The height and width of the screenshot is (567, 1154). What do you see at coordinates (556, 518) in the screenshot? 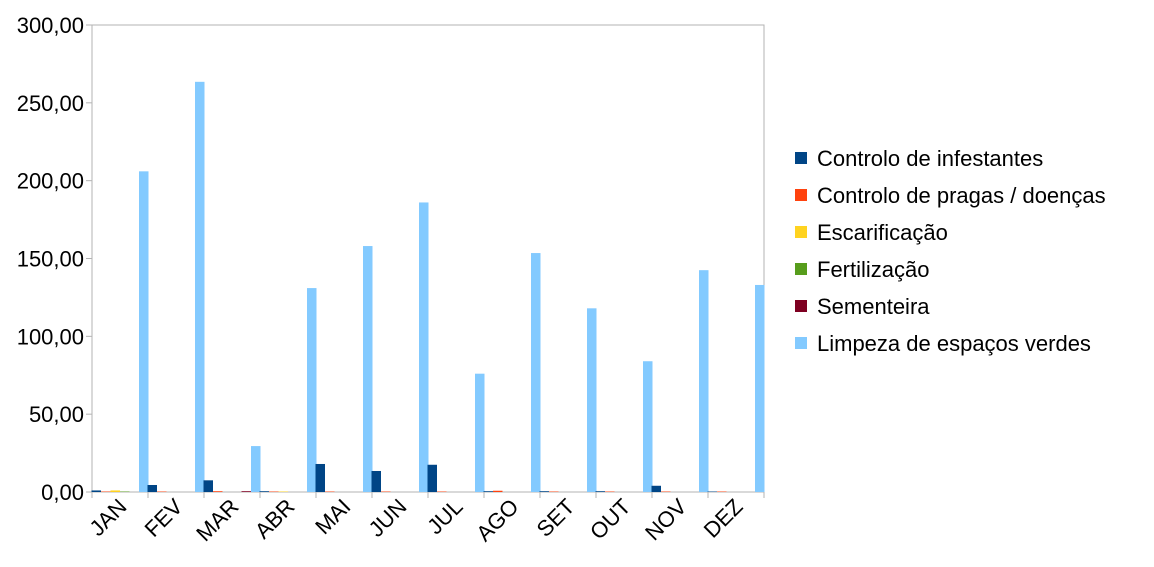
I see `x-tick-label: SET` at bounding box center [556, 518].